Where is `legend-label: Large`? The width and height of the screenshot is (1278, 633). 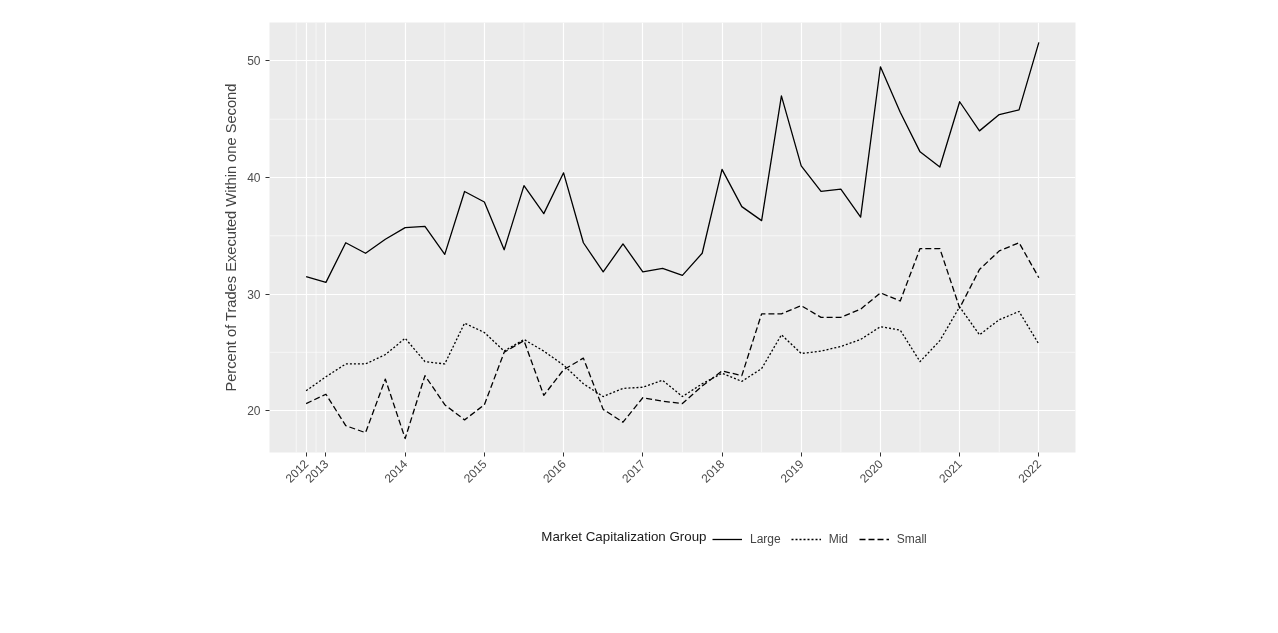 legend-label: Large is located at coordinates (765, 539).